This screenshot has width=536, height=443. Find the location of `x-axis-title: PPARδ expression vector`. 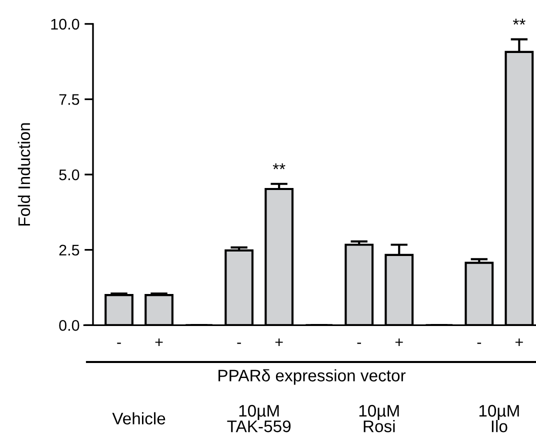

x-axis-title: PPARδ expression vector is located at coordinates (312, 377).